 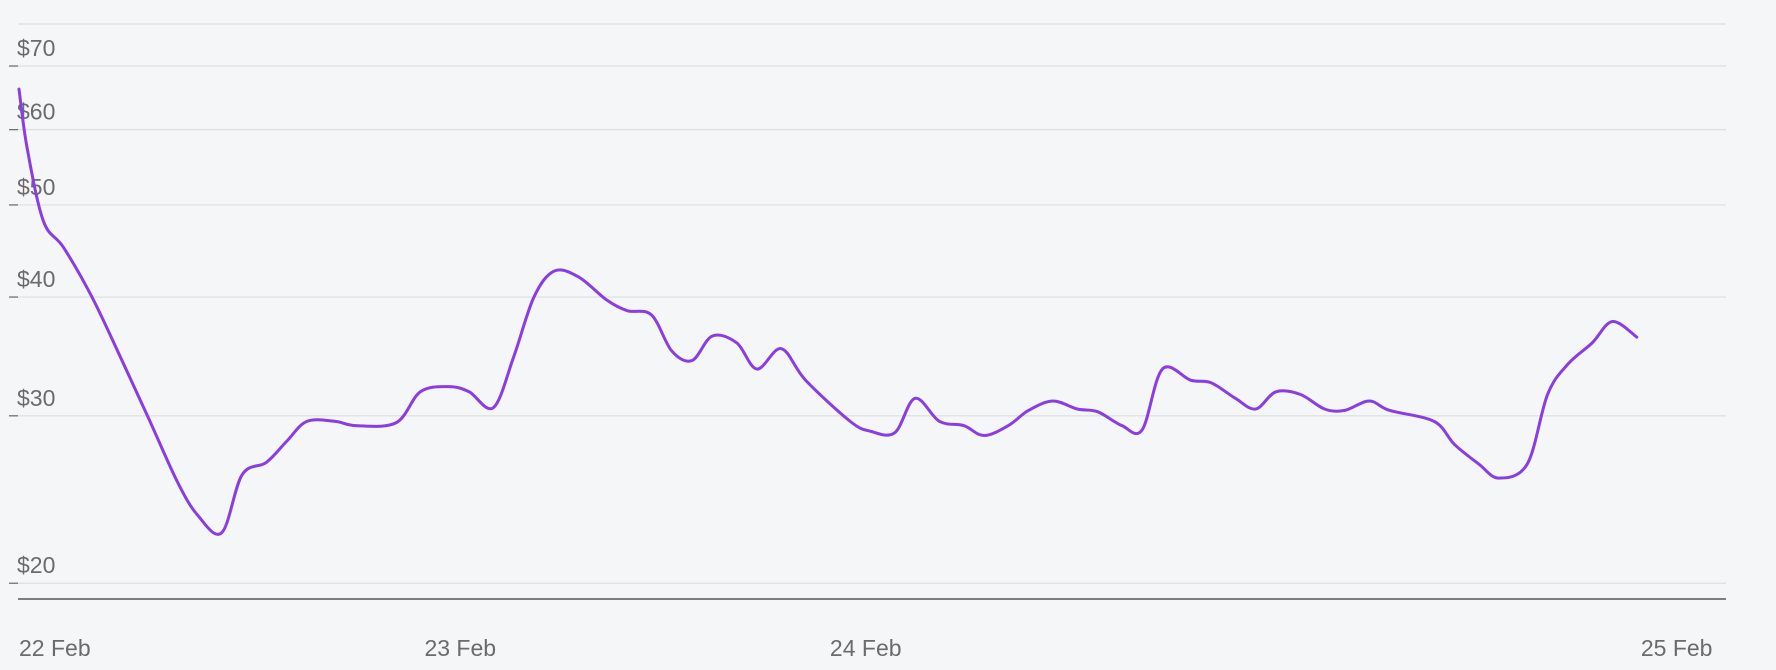 What do you see at coordinates (36, 279) in the screenshot?
I see `y-tick-label: $40` at bounding box center [36, 279].